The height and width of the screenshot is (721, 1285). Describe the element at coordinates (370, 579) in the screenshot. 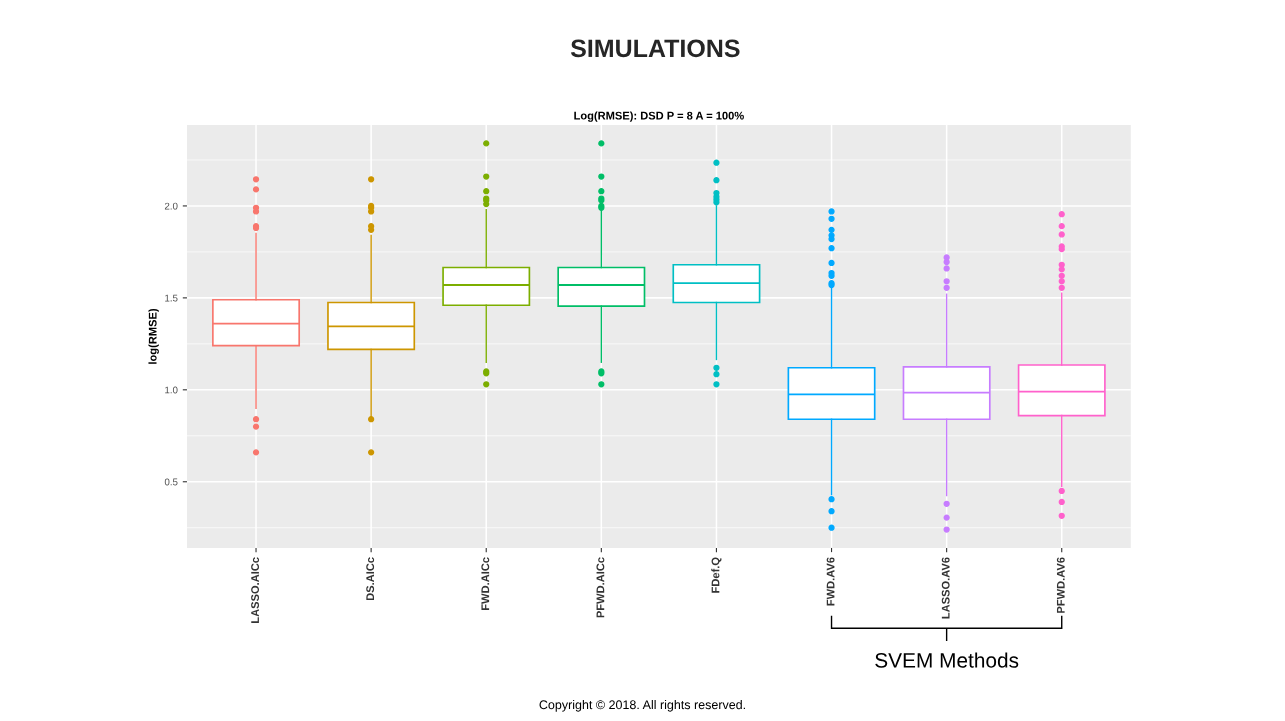

I see `x-tick-label: DS.AICc` at that location.